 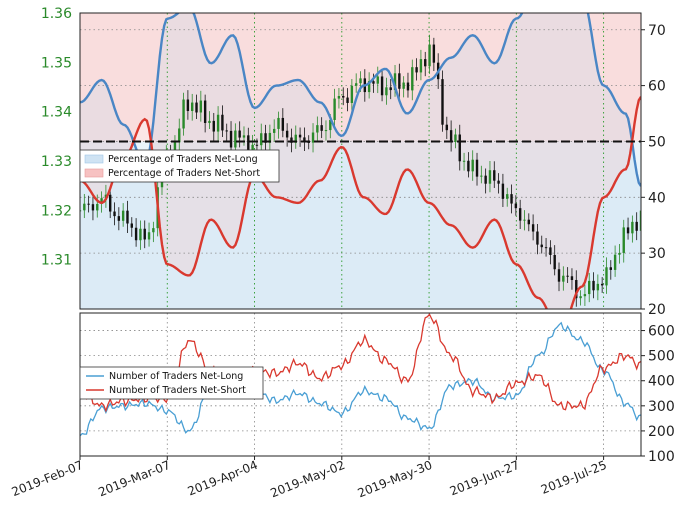 I want to click on x-tick-label: 2019-Apr-04, so click(x=223, y=478).